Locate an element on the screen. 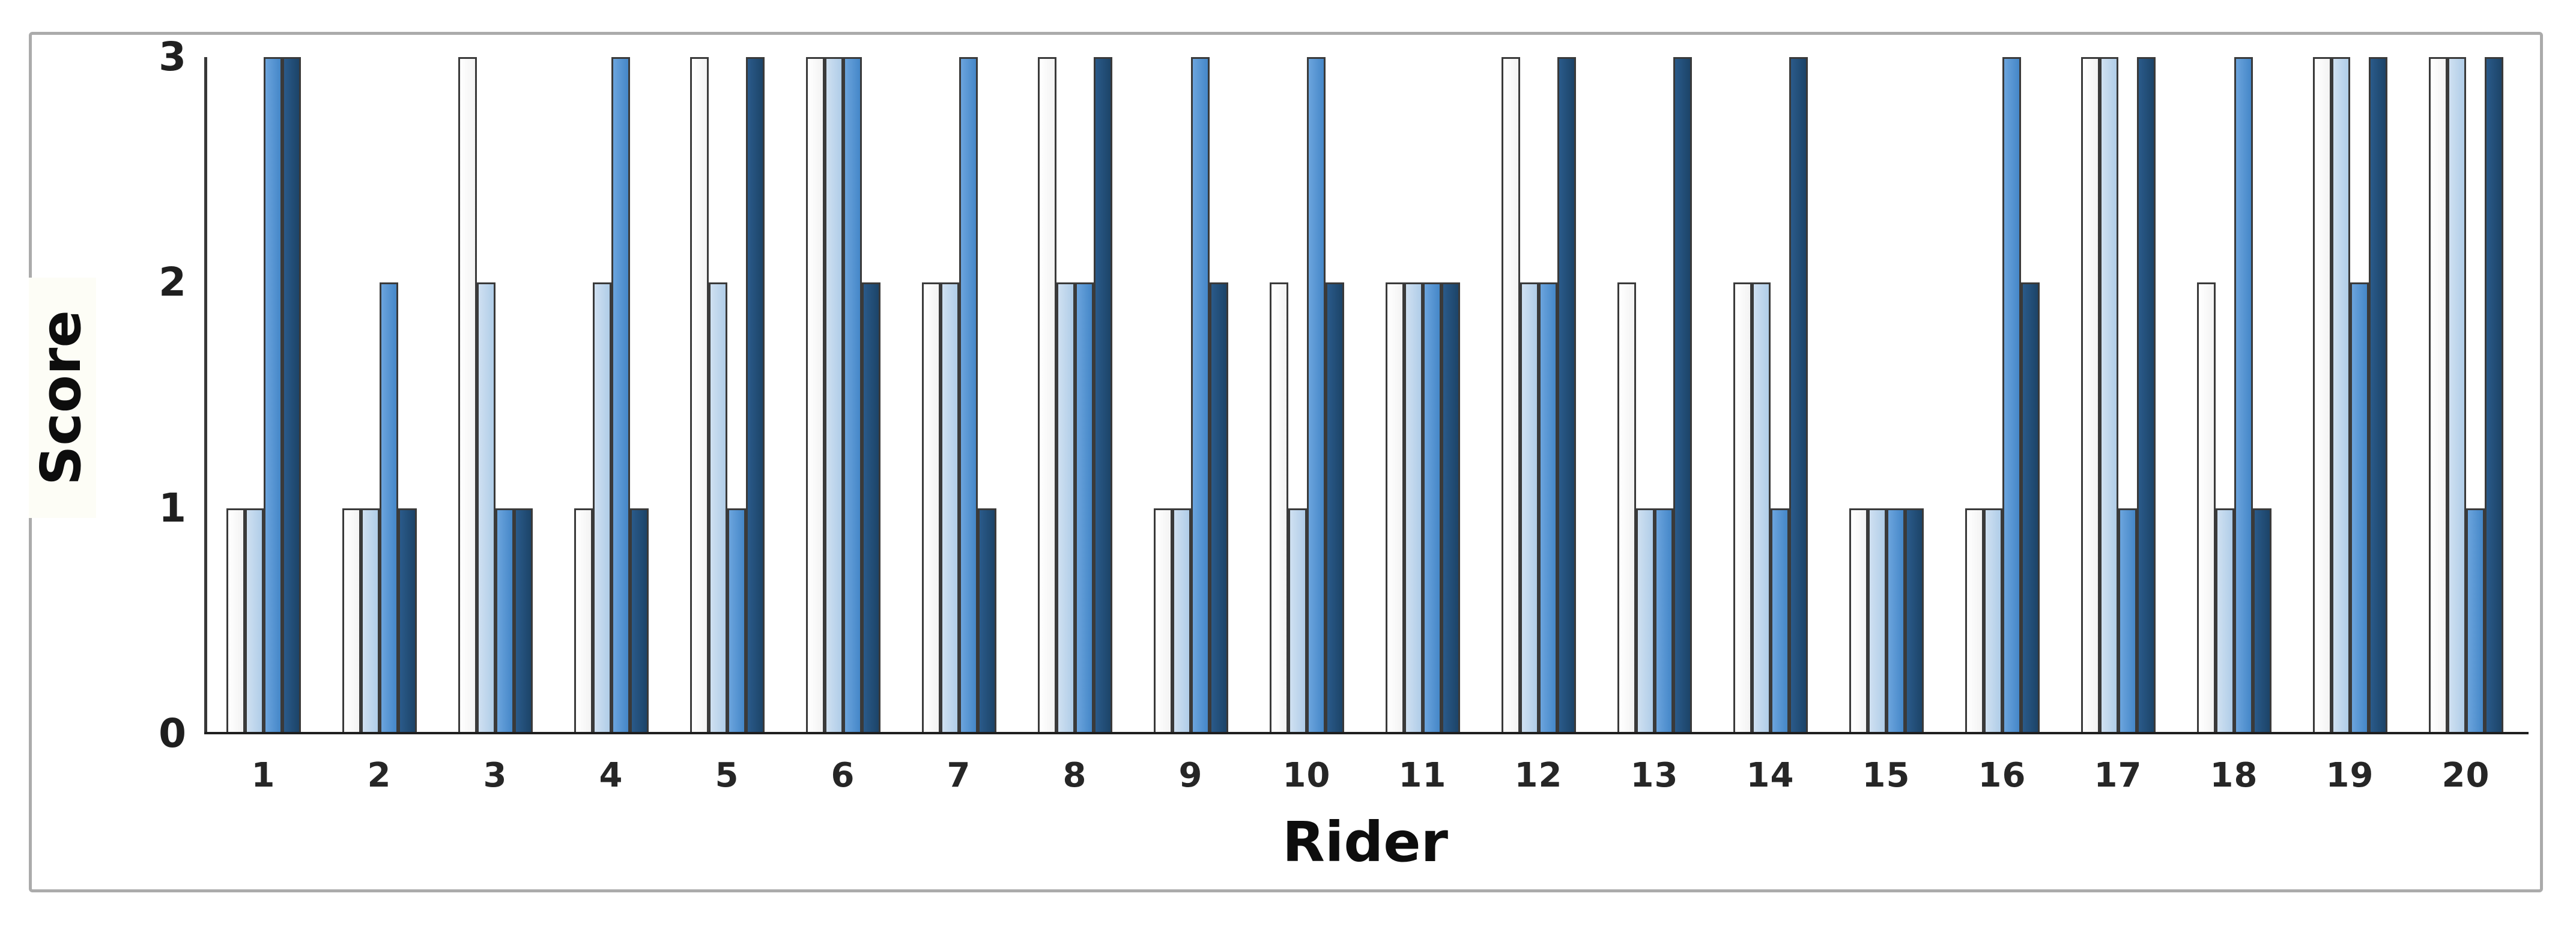 The height and width of the screenshot is (926, 2576). x-tick-label-6: 6 is located at coordinates (843, 775).